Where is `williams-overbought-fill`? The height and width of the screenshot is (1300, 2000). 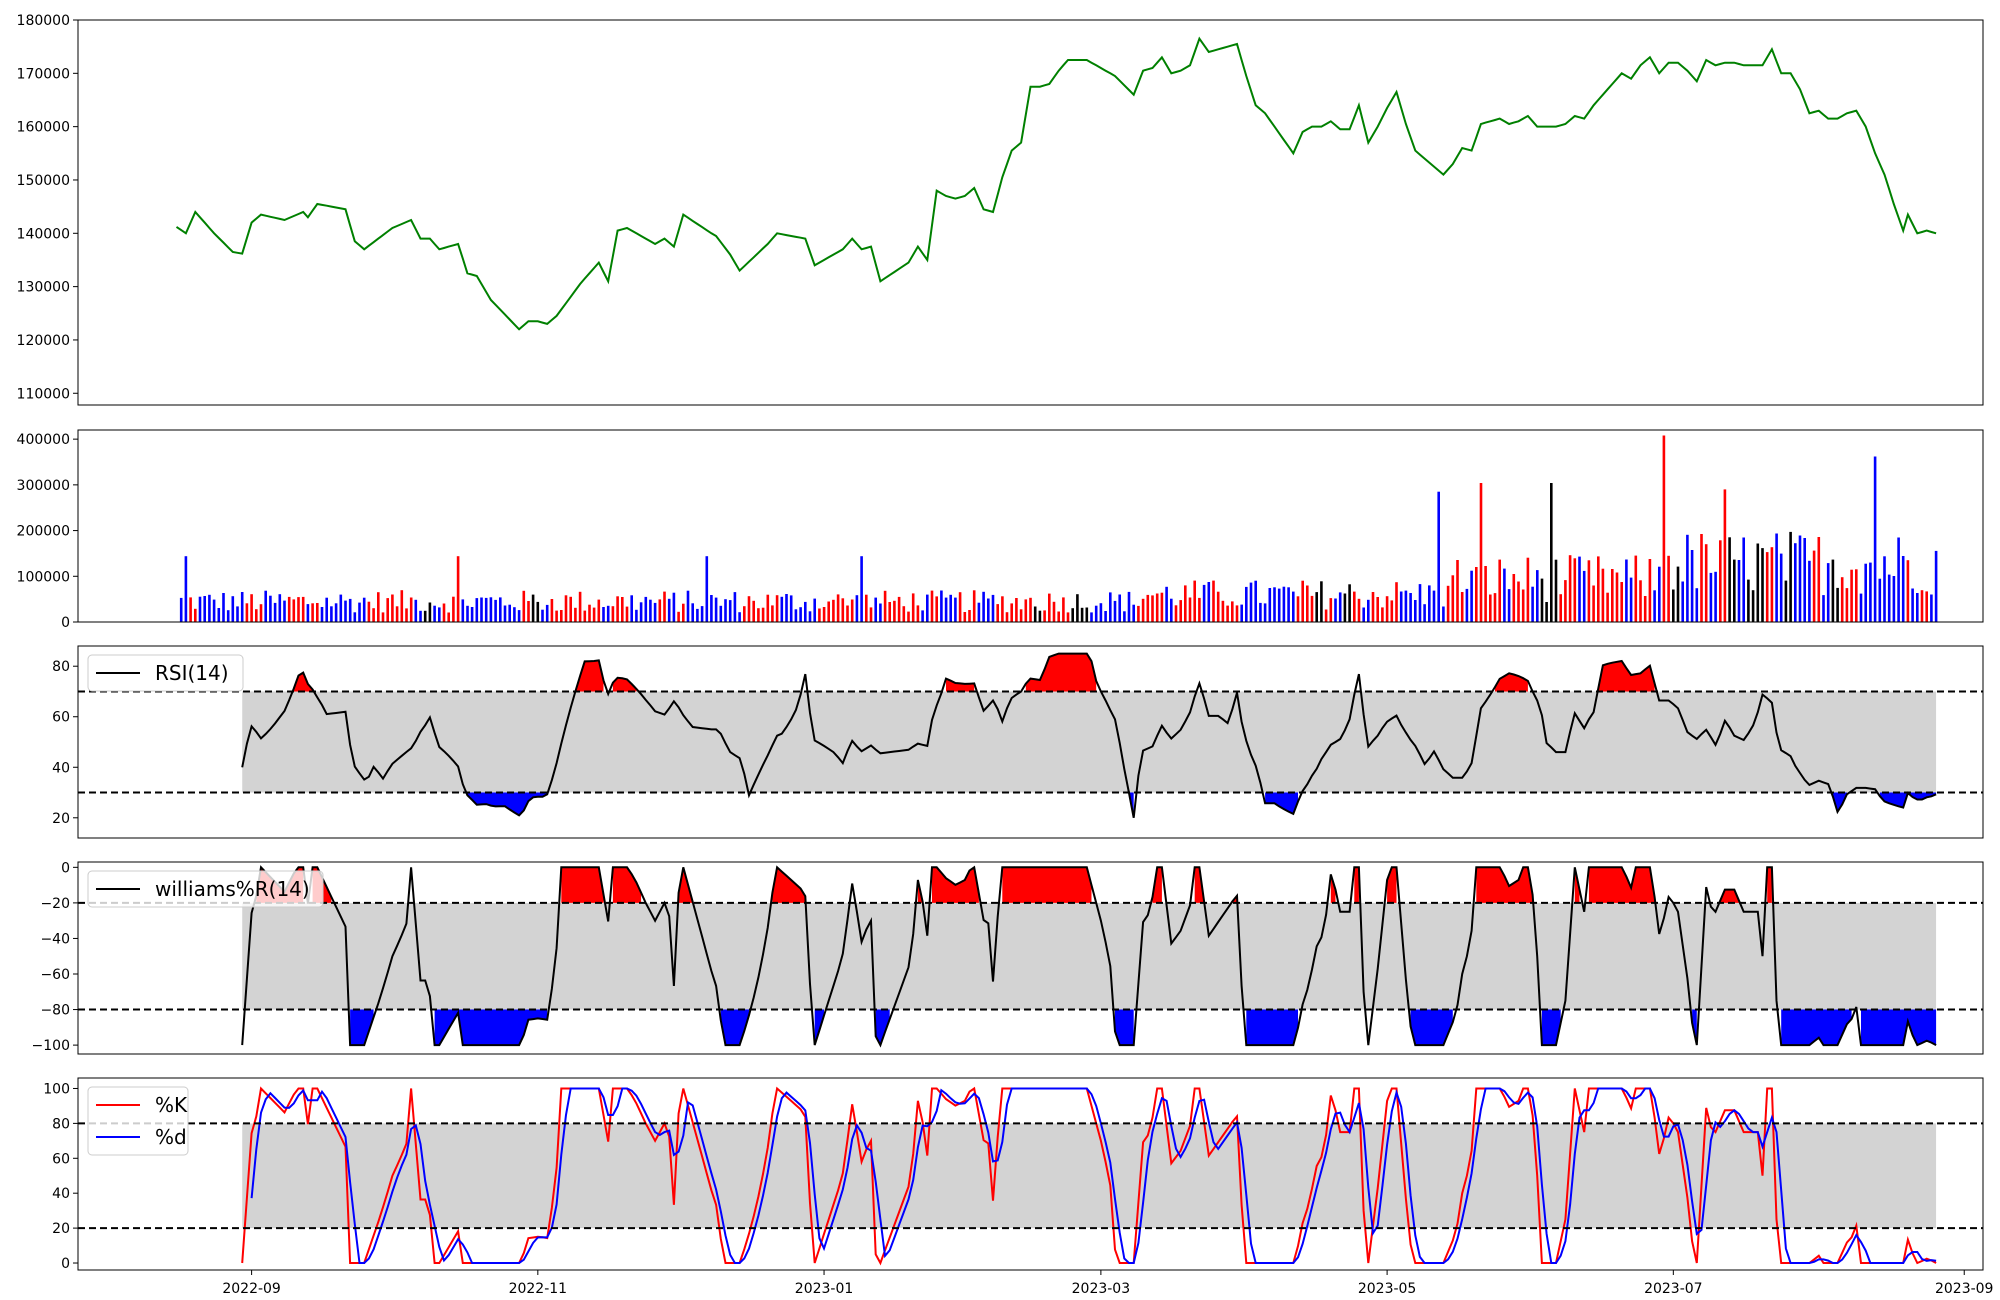 williams-overbought-fill is located at coordinates (1356, 885).